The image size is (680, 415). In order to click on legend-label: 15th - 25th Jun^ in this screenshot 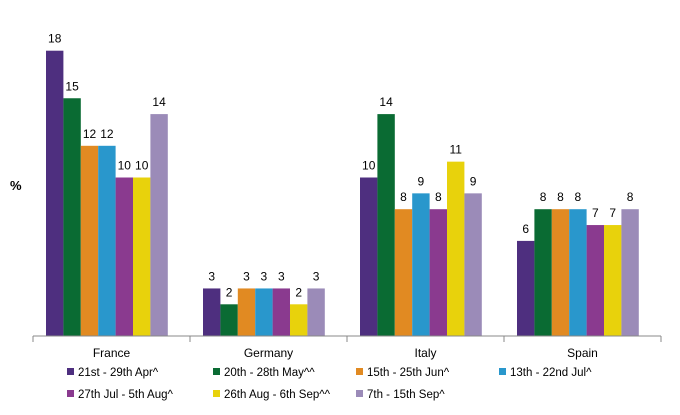, I will do `click(408, 373)`.